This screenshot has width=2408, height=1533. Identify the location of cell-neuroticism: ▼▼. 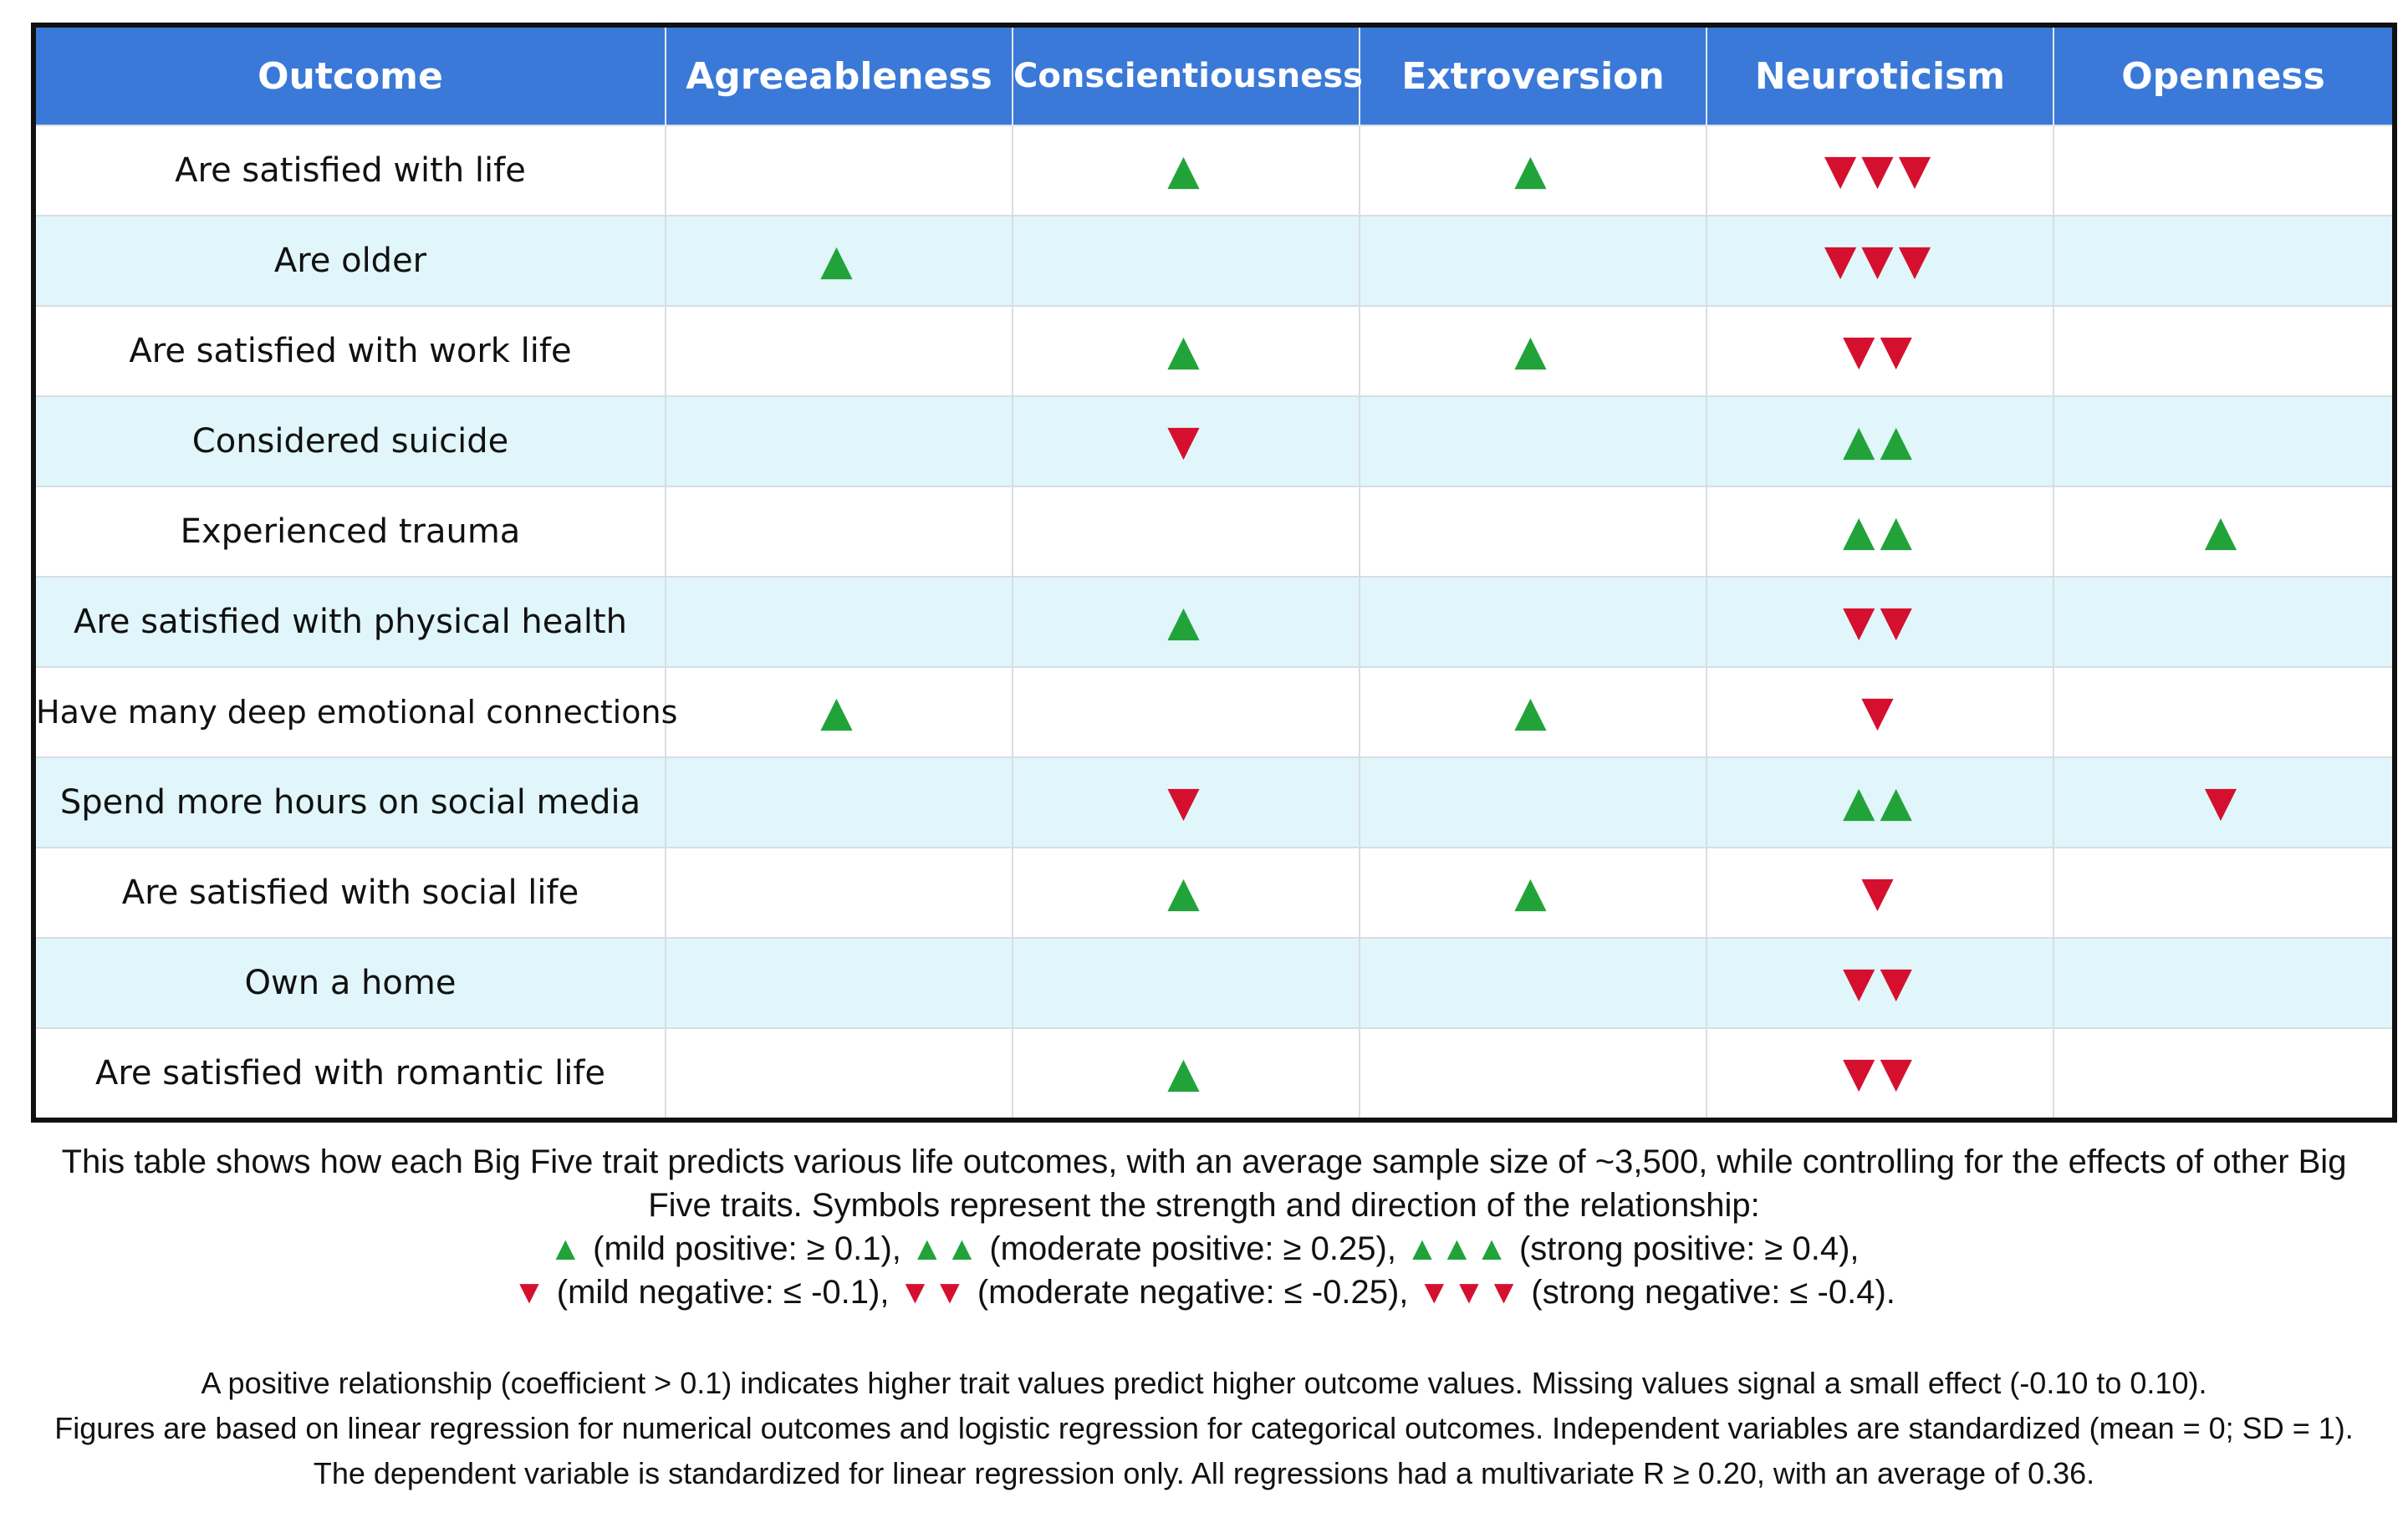
(1880, 1074).